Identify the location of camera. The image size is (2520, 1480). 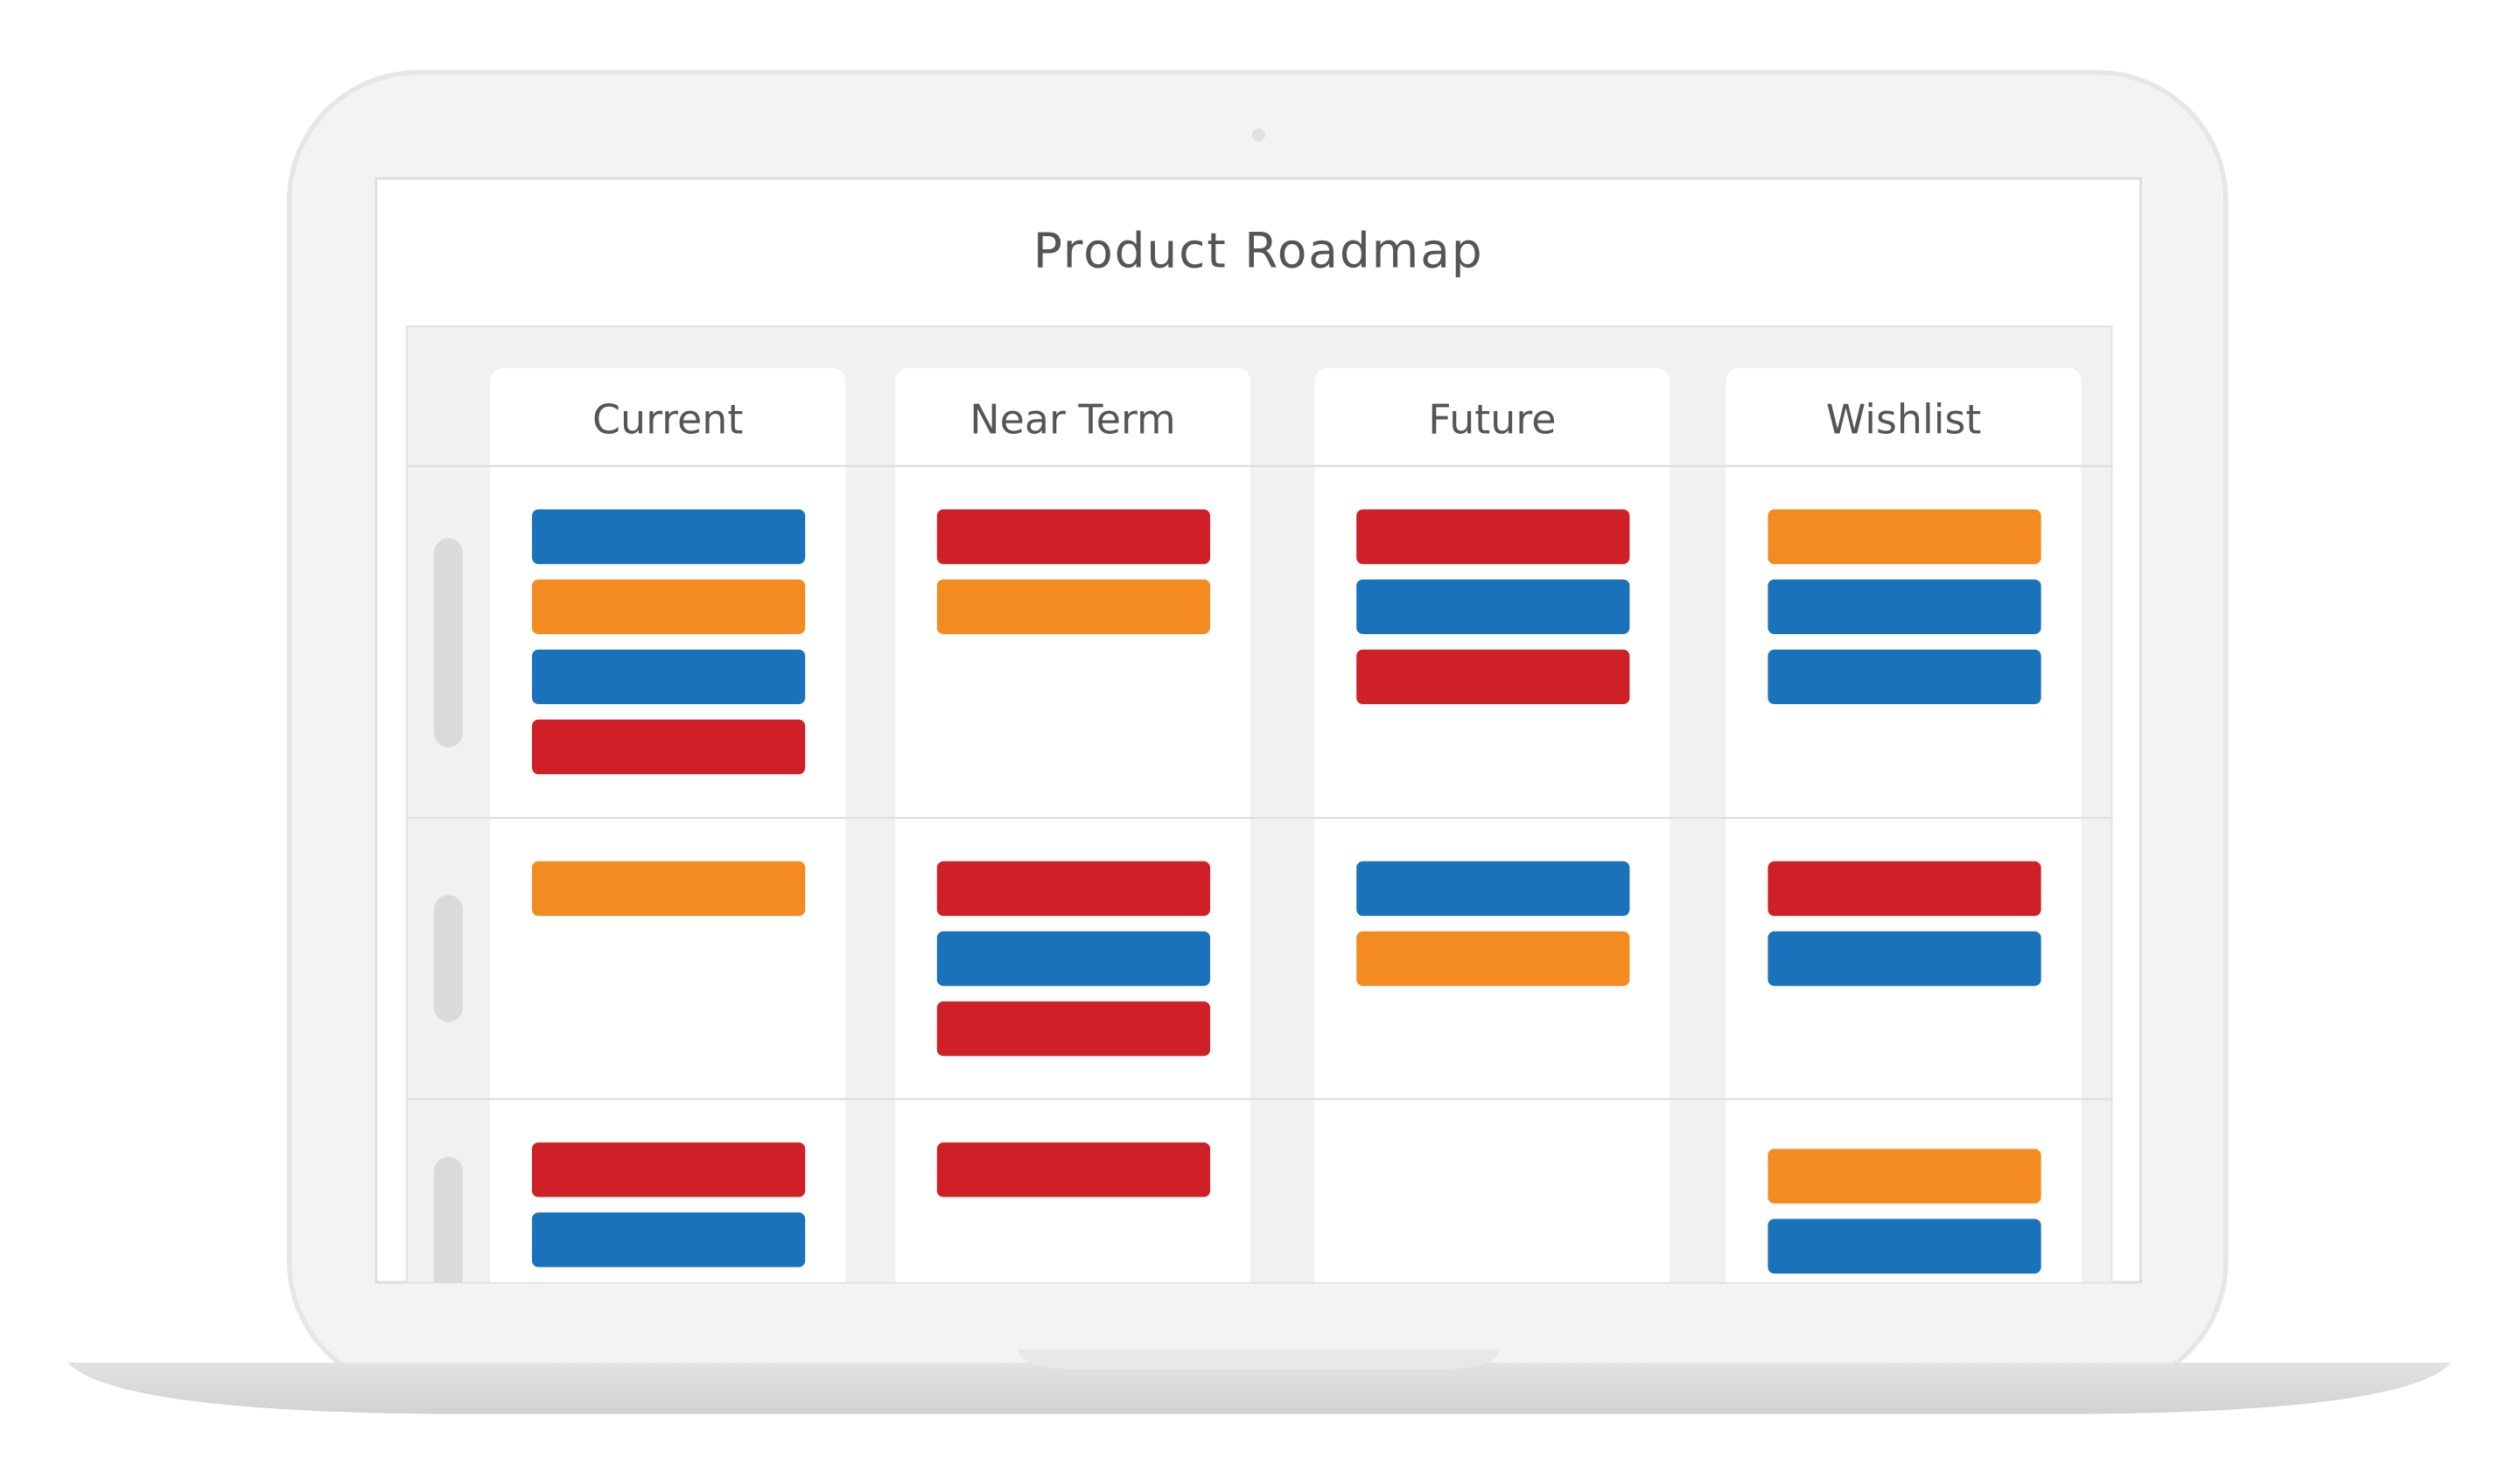
(1258, 136).